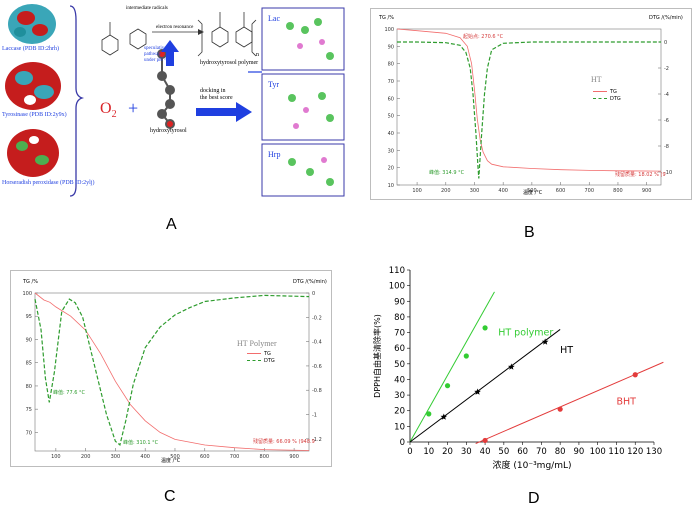 The width and height of the screenshot is (700, 527). What do you see at coordinates (175, 457) in the screenshot?
I see `panel-c-x-tick-label: 500` at bounding box center [175, 457].